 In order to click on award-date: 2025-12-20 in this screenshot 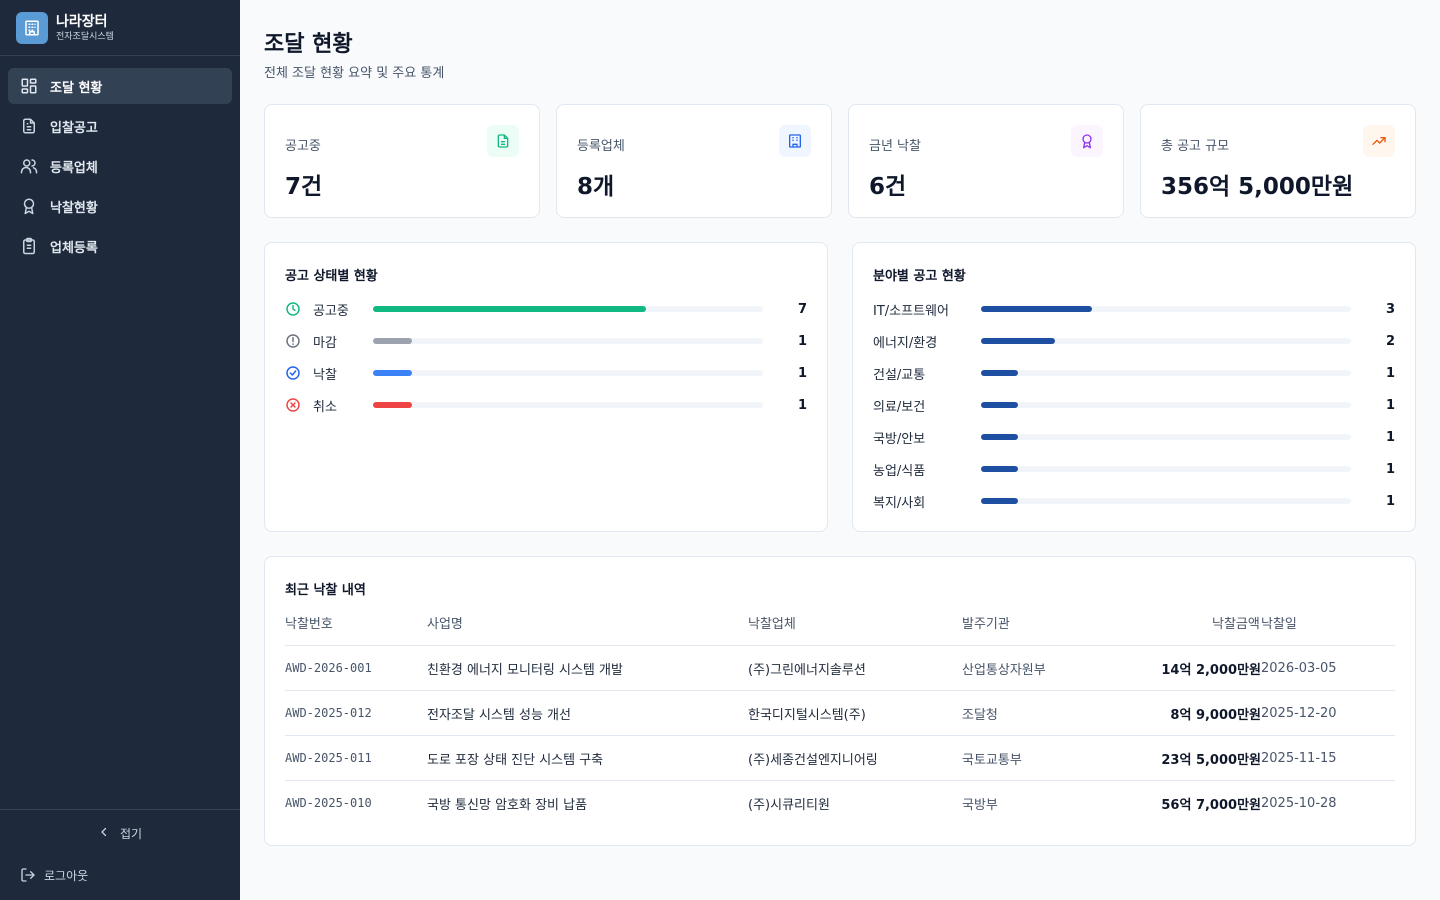, I will do `click(1299, 713)`.